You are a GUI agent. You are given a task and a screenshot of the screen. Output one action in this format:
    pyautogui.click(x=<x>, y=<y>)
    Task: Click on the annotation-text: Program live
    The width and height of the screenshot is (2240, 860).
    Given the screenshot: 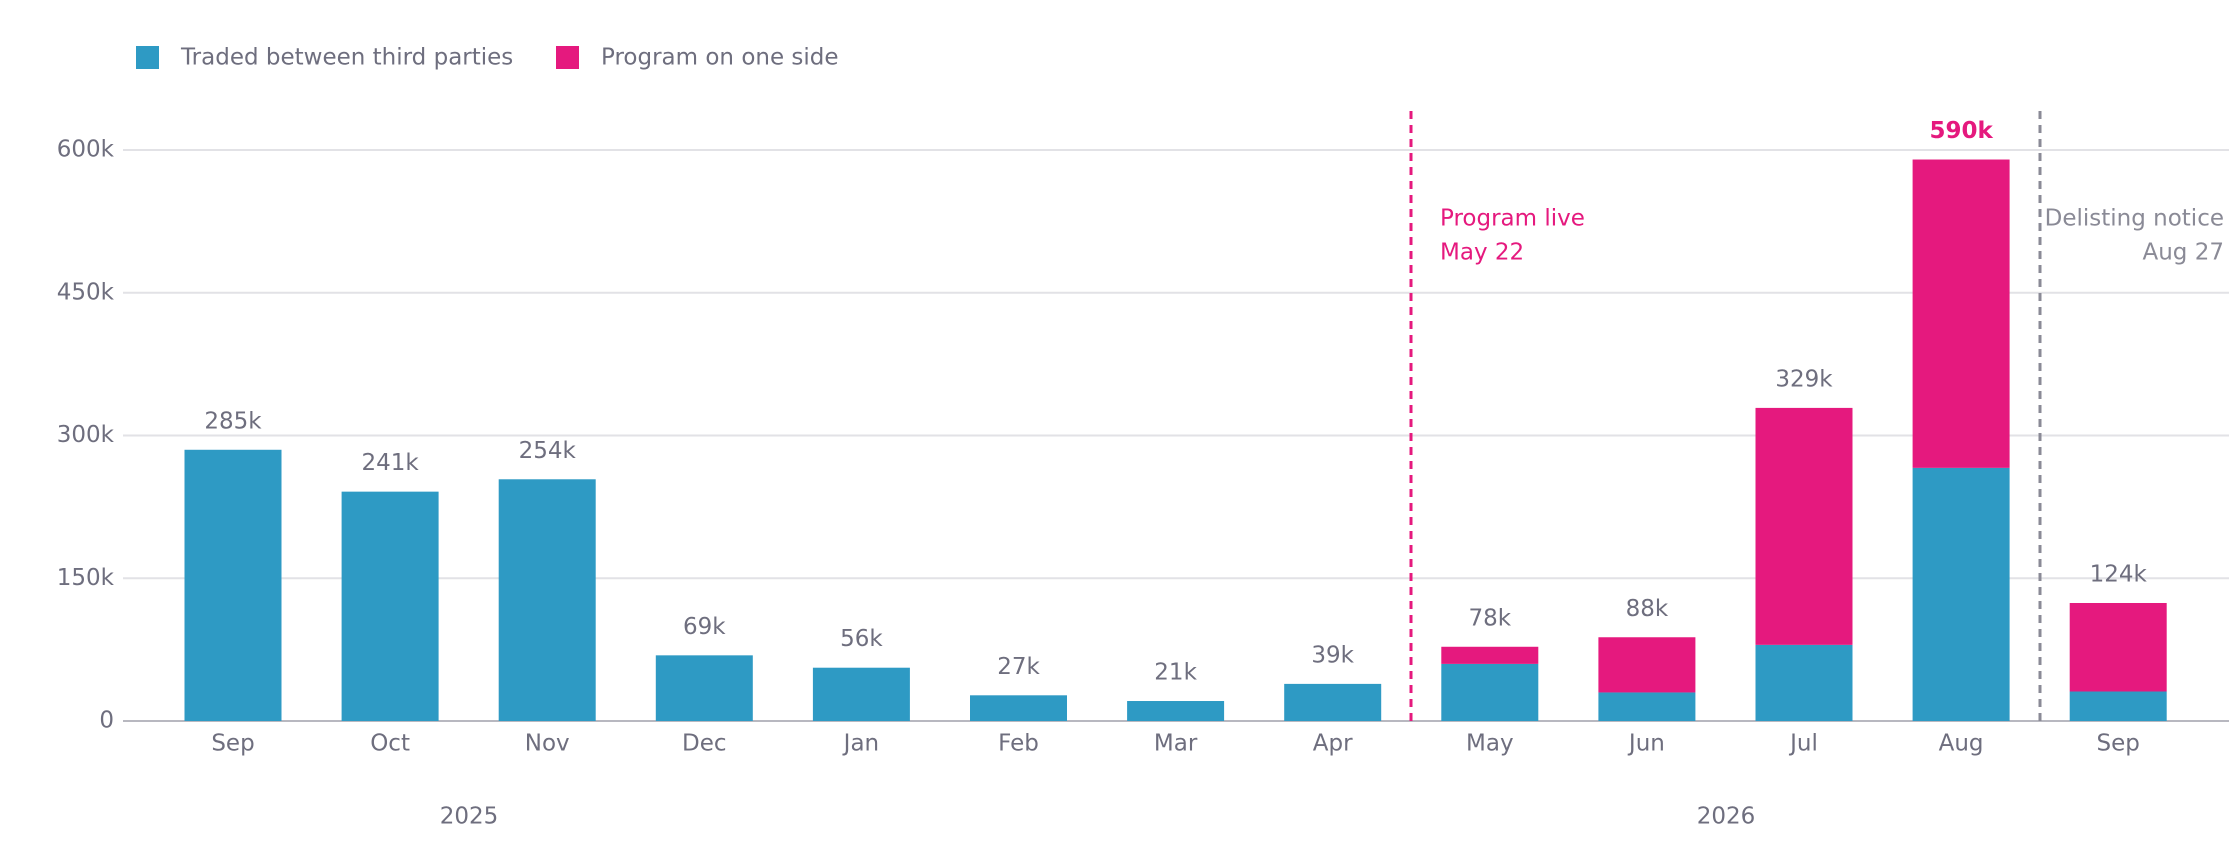 What is the action you would take?
    pyautogui.click(x=1512, y=219)
    